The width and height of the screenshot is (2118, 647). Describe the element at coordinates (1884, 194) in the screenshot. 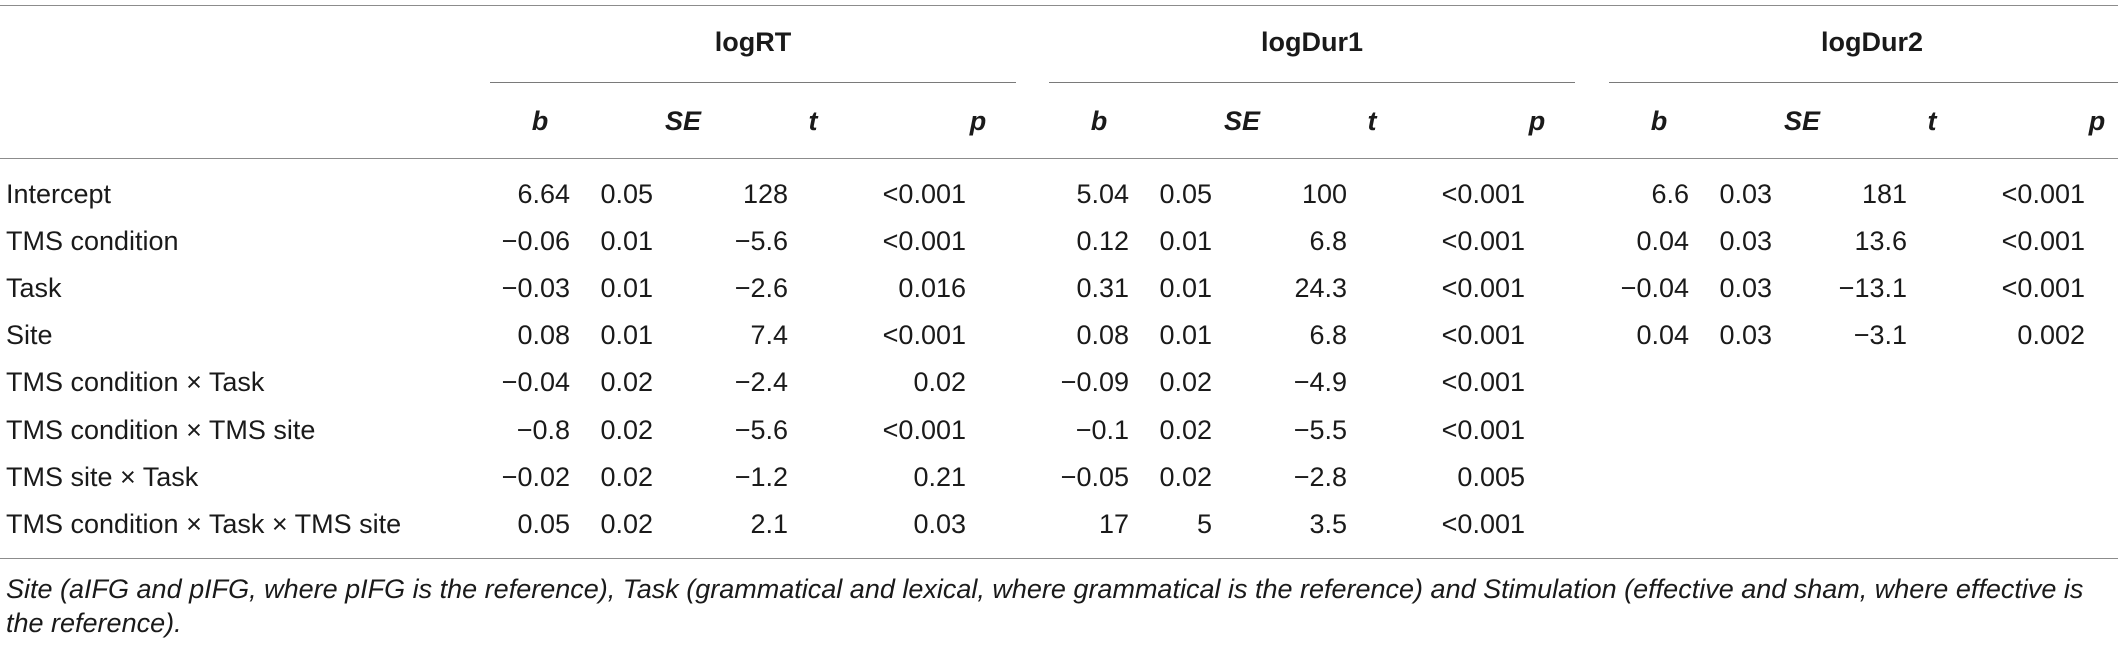

I see `table-cell: 181` at that location.